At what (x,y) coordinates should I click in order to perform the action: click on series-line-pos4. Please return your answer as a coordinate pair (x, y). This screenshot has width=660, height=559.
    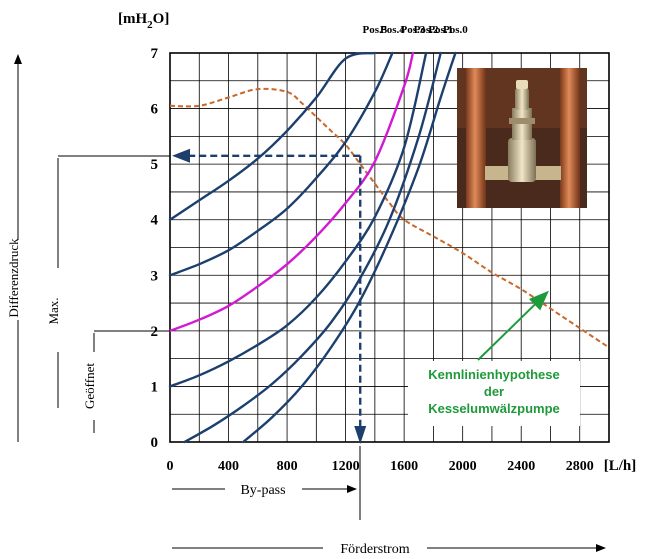
    Looking at the image, I should click on (281, 164).